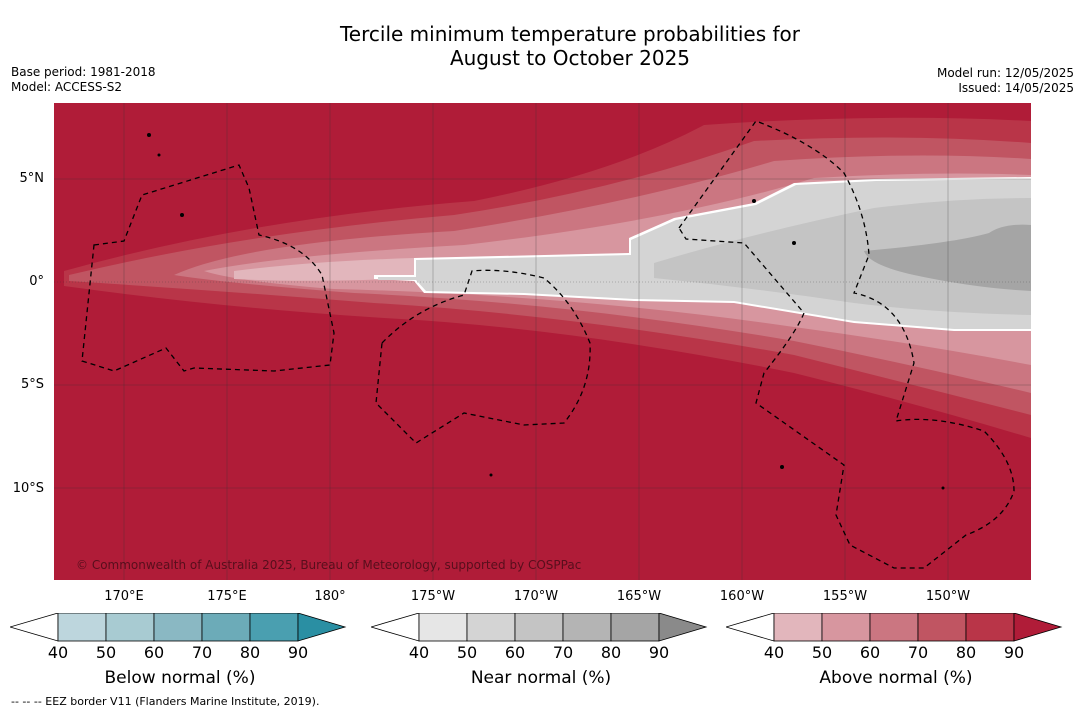 The width and height of the screenshot is (1085, 713). I want to click on meta-left: Base period: 1981-2018 Model: ACCESS-S2, so click(83, 80).